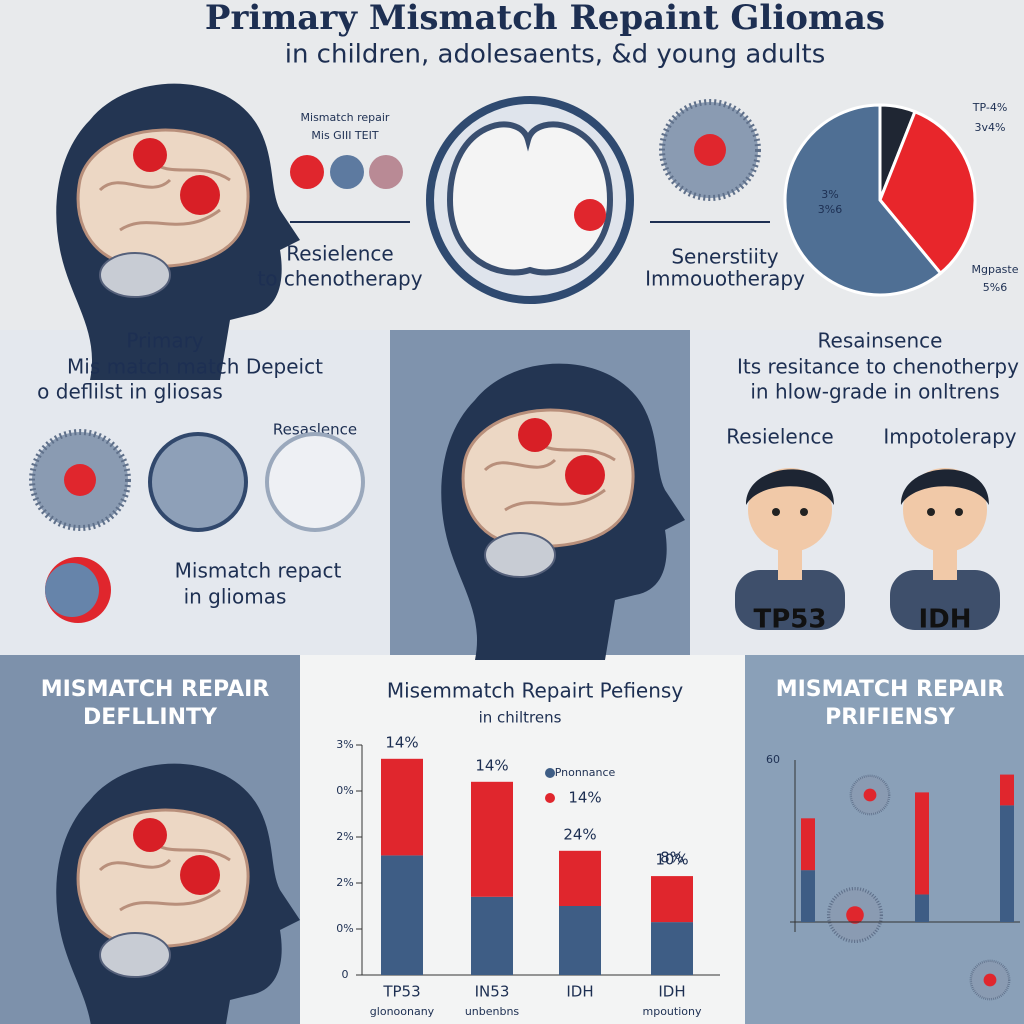  I want to click on legend-label: Pnonnance, so click(585, 772).